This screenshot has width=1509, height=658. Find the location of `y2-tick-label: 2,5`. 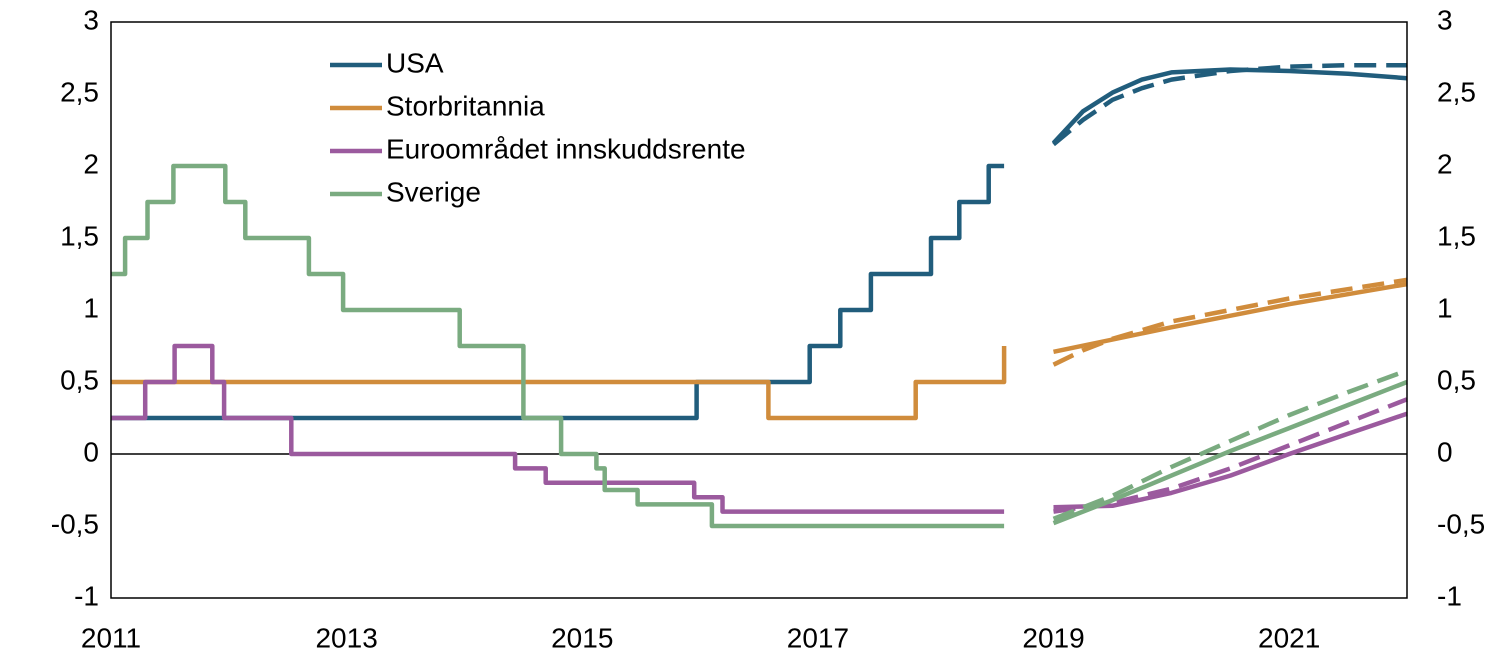

y2-tick-label: 2,5 is located at coordinates (1456, 91).